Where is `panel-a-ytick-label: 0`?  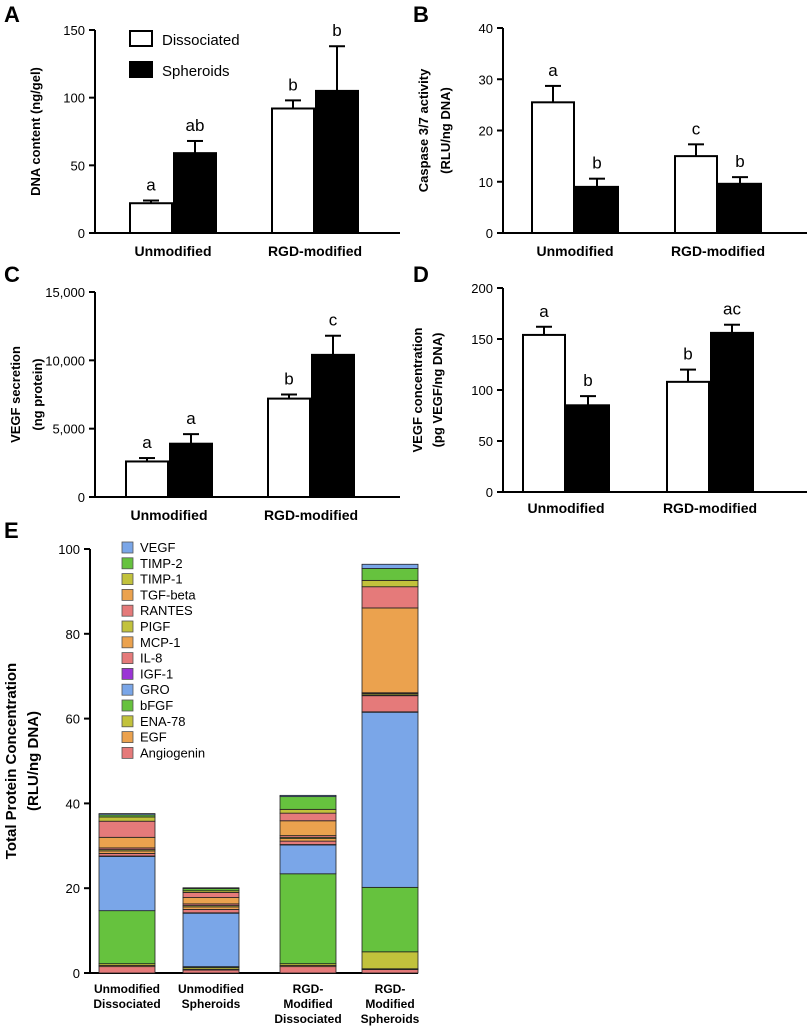
panel-a-ytick-label: 0 is located at coordinates (81, 233).